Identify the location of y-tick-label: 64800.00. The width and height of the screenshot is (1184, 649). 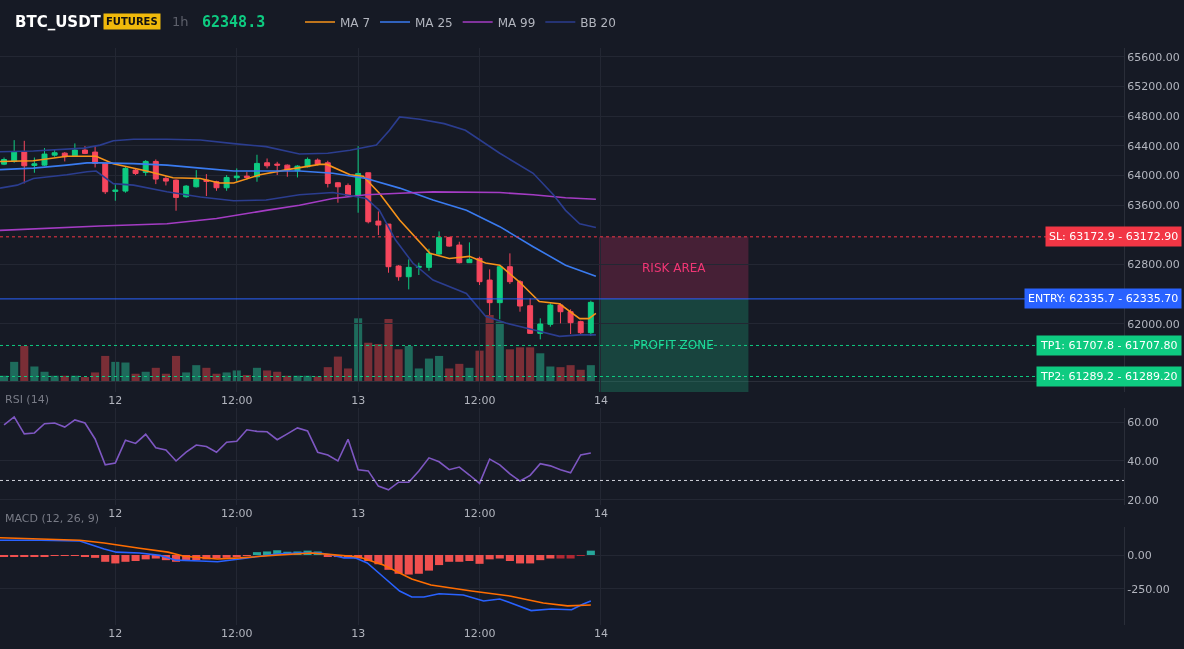
(1153, 117).